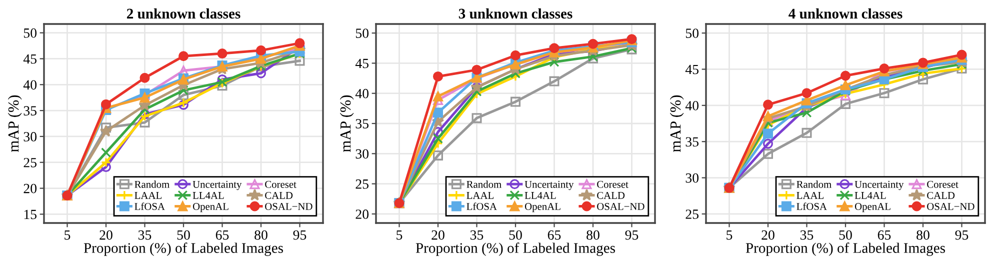 The height and width of the screenshot is (263, 997). What do you see at coordinates (183, 13) in the screenshot?
I see `chart-title: 2 unknown classes` at bounding box center [183, 13].